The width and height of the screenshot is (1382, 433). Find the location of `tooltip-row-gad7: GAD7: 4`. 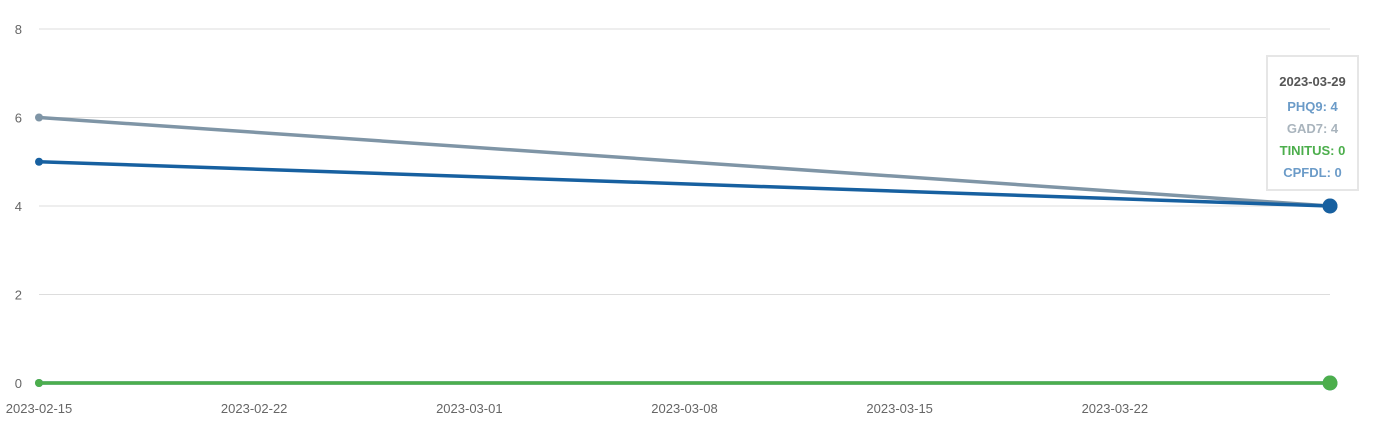

tooltip-row-gad7: GAD7: 4 is located at coordinates (1312, 128).